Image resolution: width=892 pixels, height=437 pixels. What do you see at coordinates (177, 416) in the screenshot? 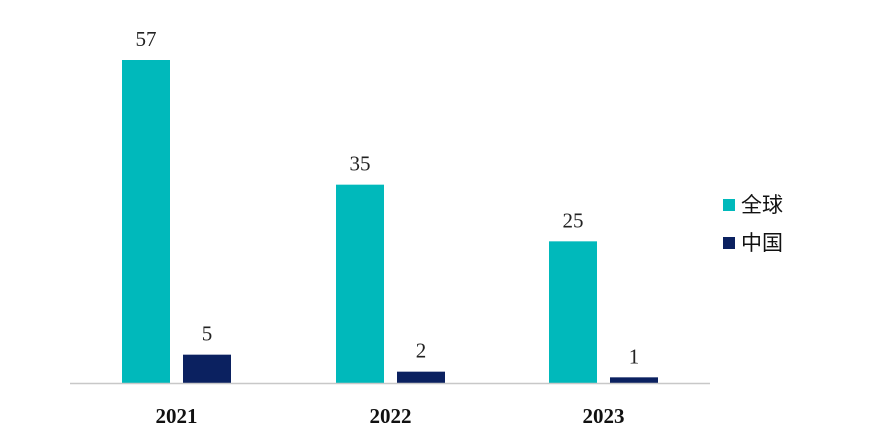
I see `x-tick-label-2021: 2021` at bounding box center [177, 416].